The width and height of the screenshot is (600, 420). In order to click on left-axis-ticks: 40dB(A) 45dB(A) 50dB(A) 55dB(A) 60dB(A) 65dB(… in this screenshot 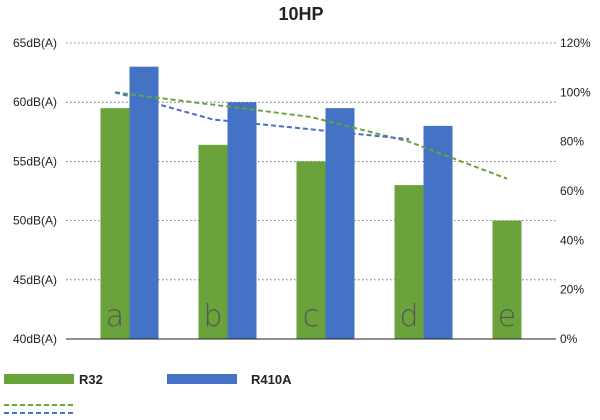, I will do `click(35, 191)`.